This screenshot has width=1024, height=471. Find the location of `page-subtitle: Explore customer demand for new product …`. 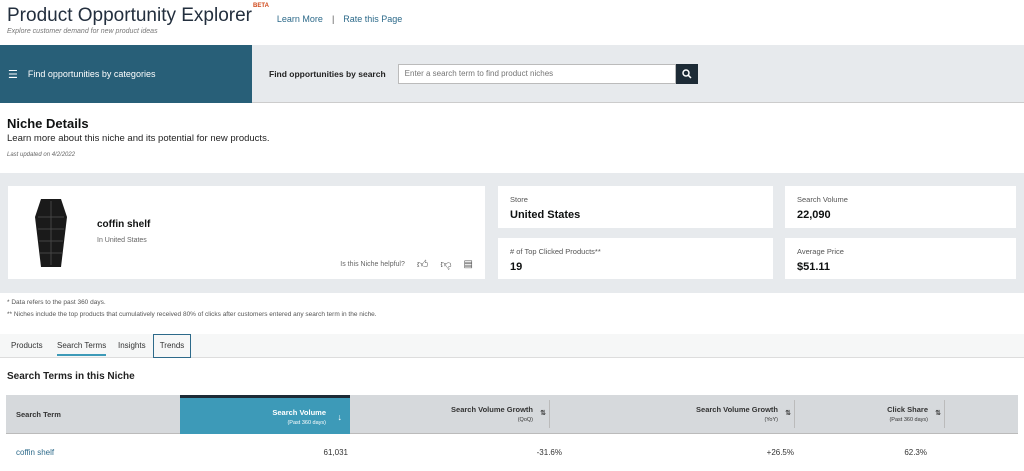

page-subtitle: Explore customer demand for new product … is located at coordinates (82, 31).